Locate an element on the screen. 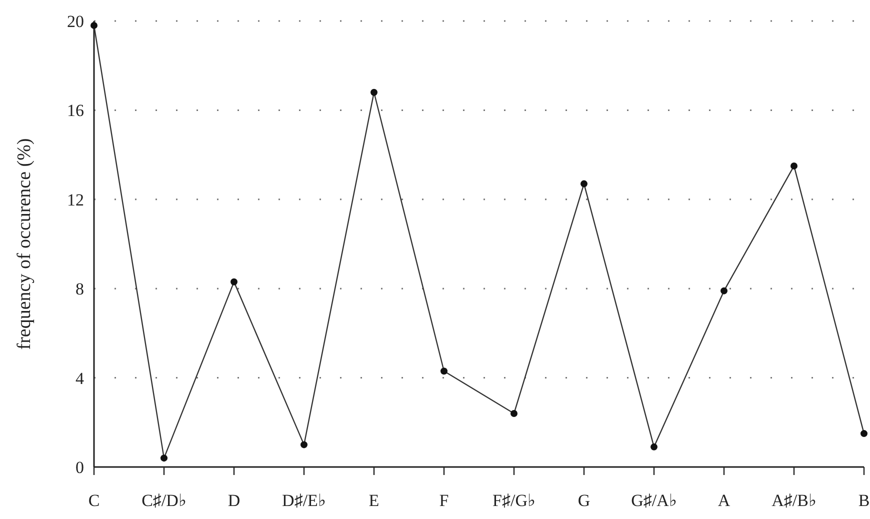  x-tick-label: A is located at coordinates (724, 500).